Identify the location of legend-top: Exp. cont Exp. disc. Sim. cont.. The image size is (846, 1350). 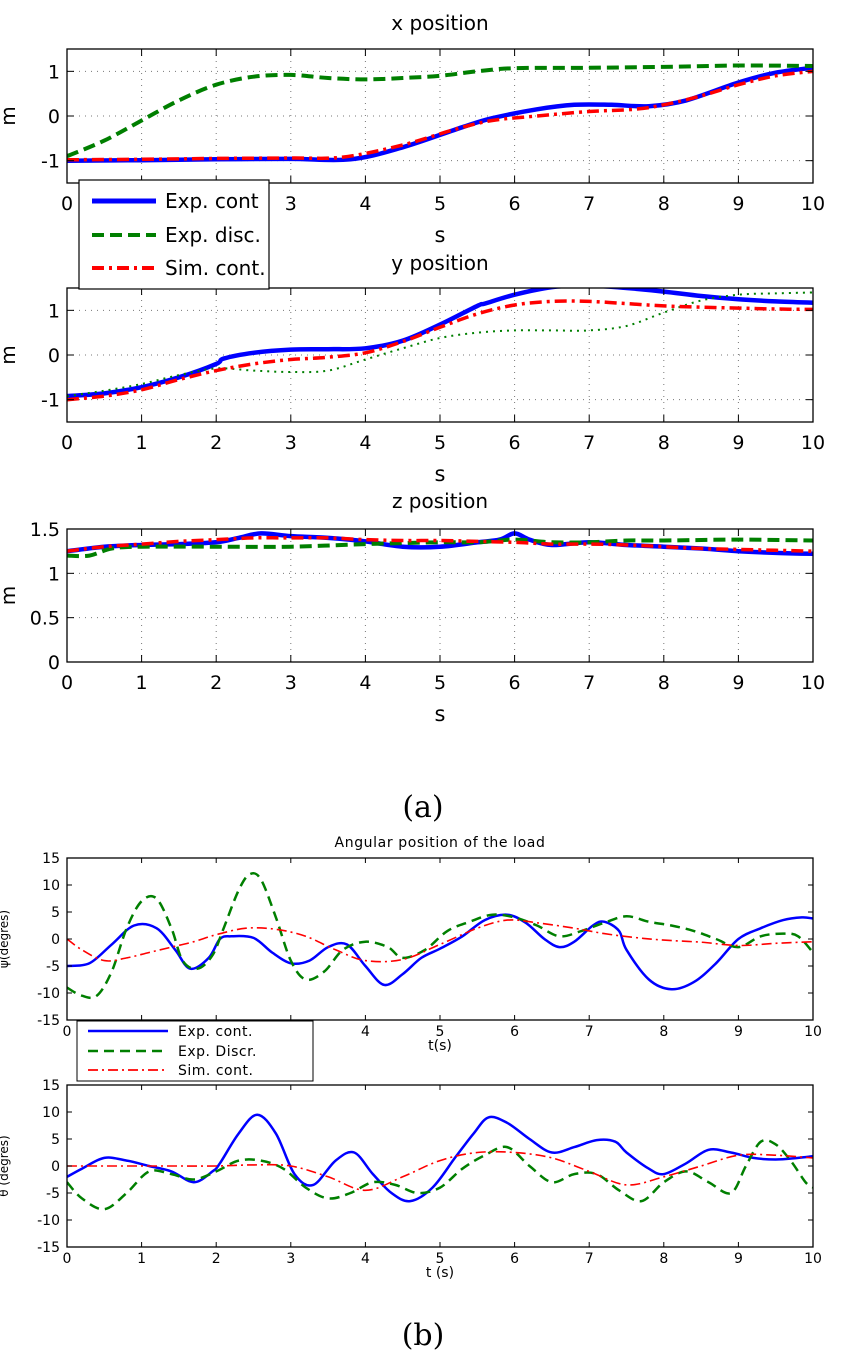
(174, 234).